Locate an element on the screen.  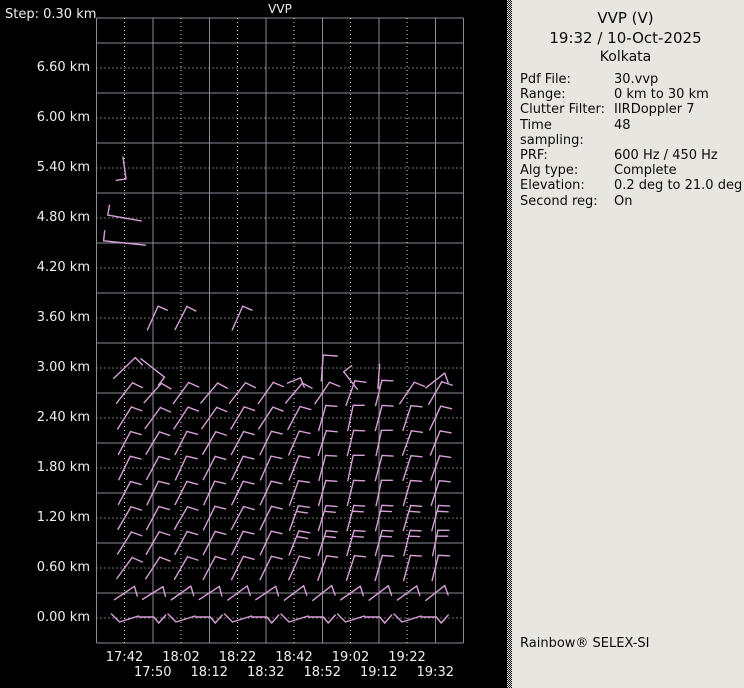
info-row: PRF: 600 Hz / 450 Hz is located at coordinates (632, 155).